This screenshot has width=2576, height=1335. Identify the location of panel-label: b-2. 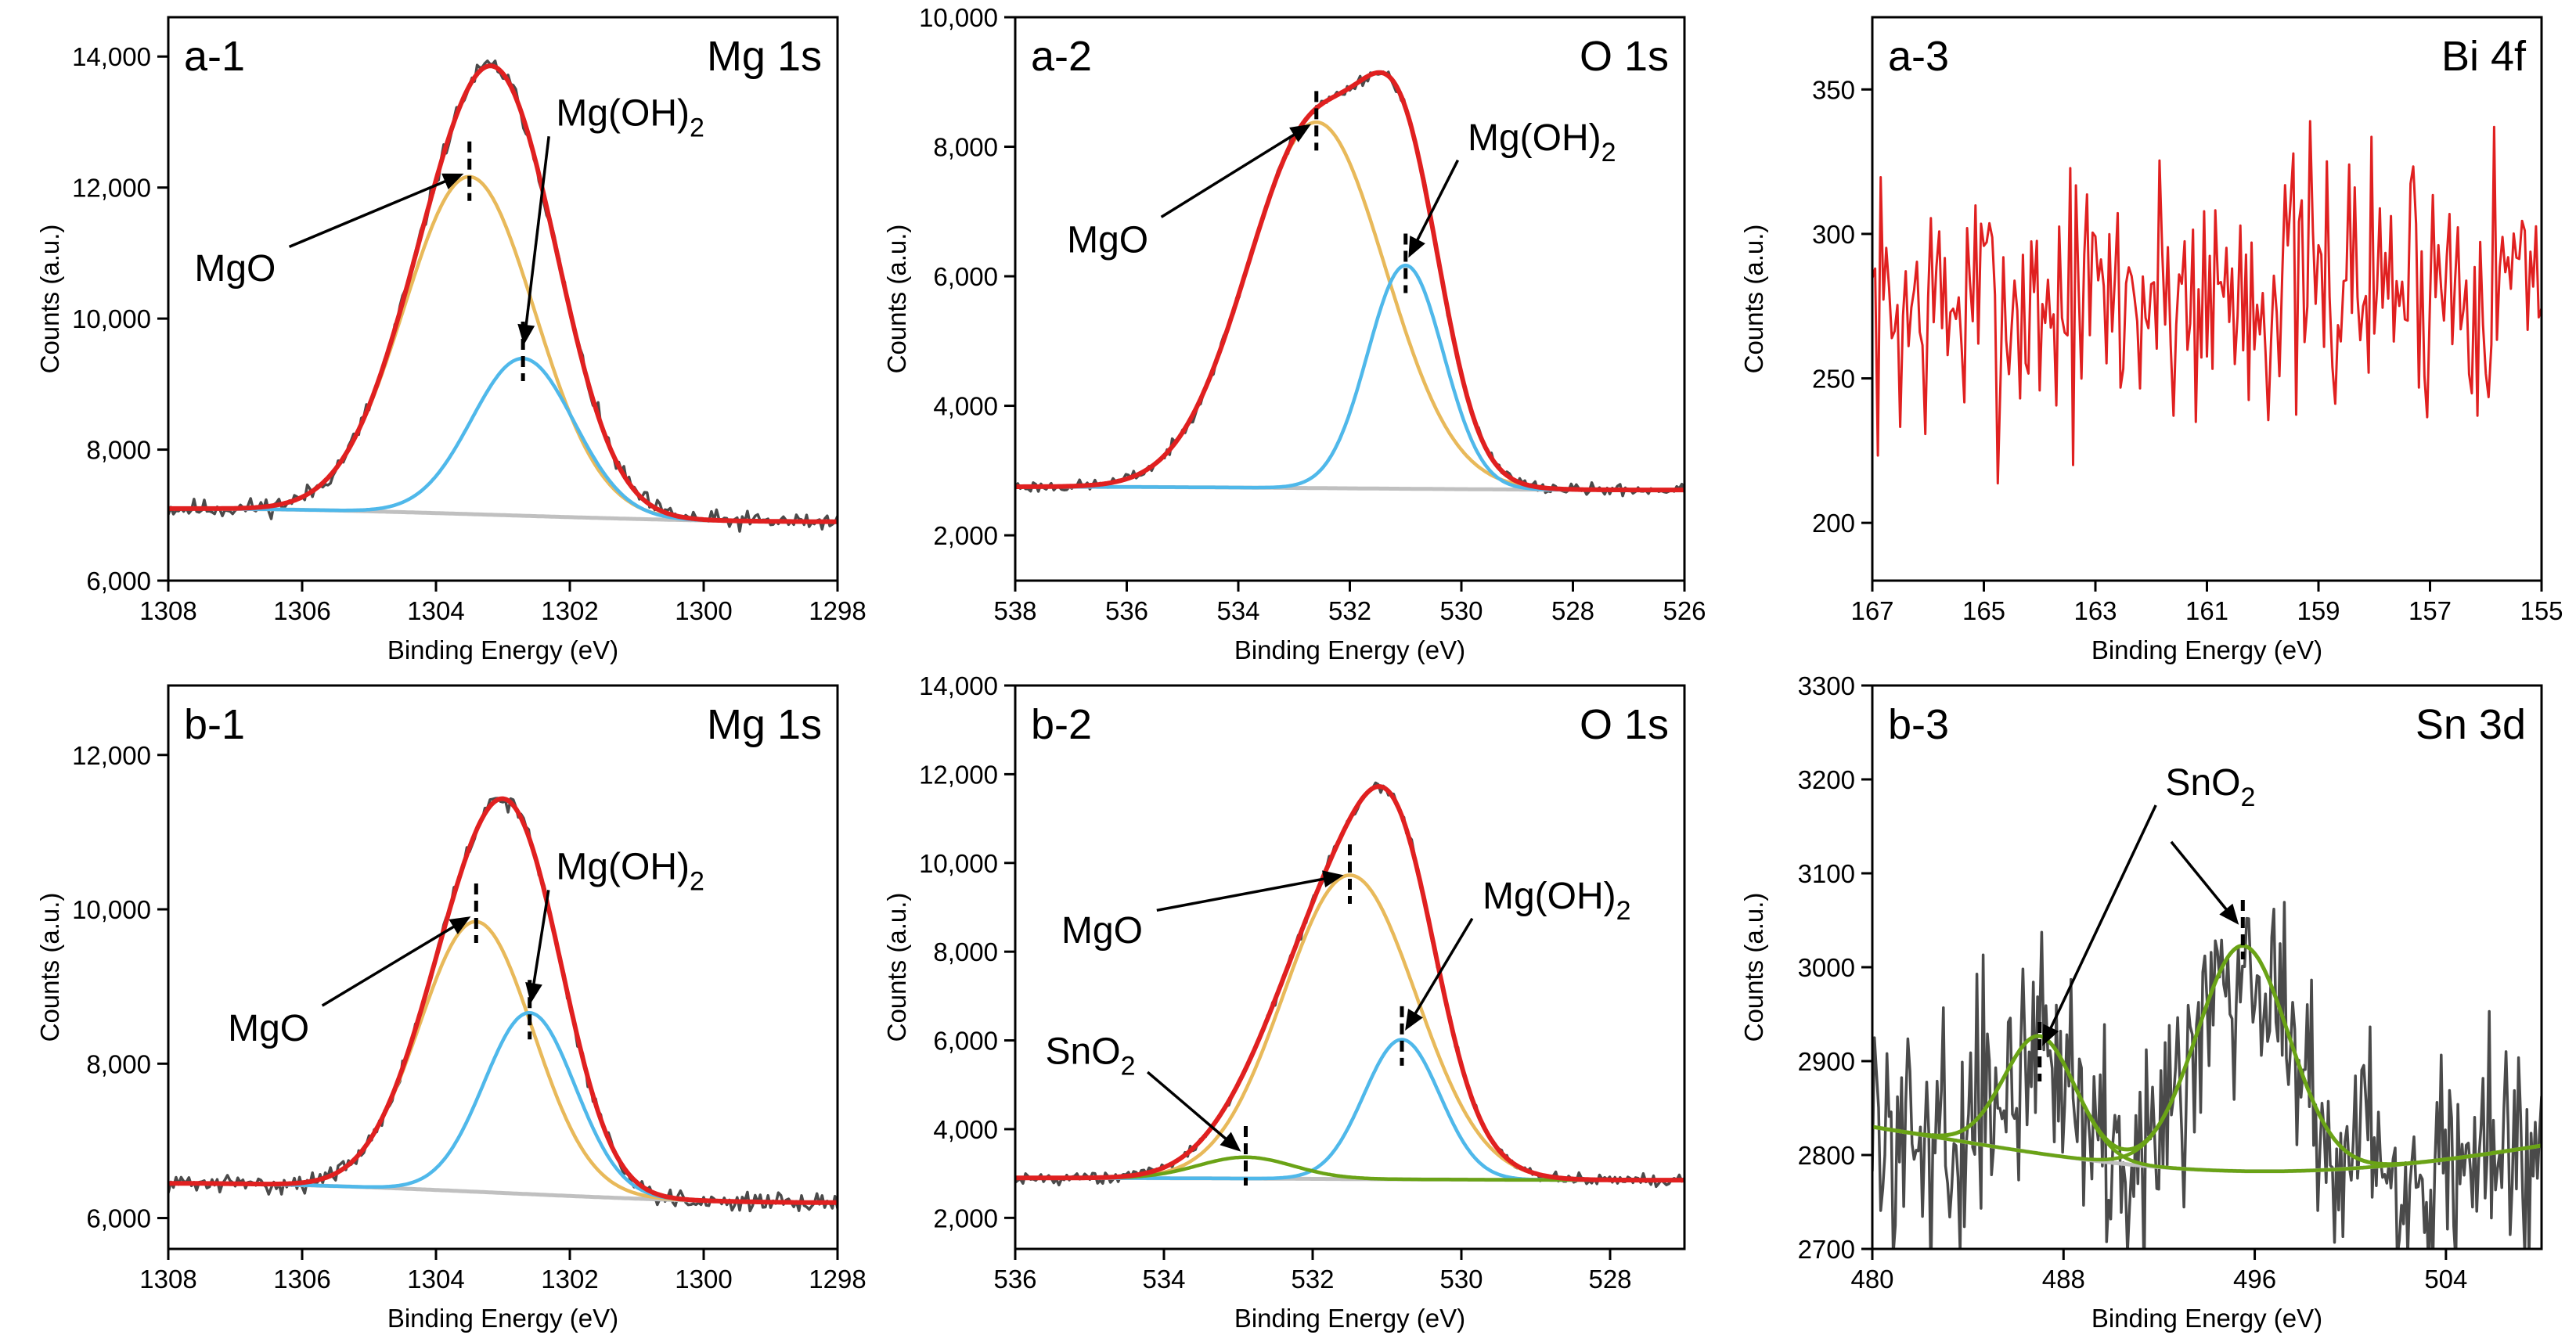
(1061, 724).